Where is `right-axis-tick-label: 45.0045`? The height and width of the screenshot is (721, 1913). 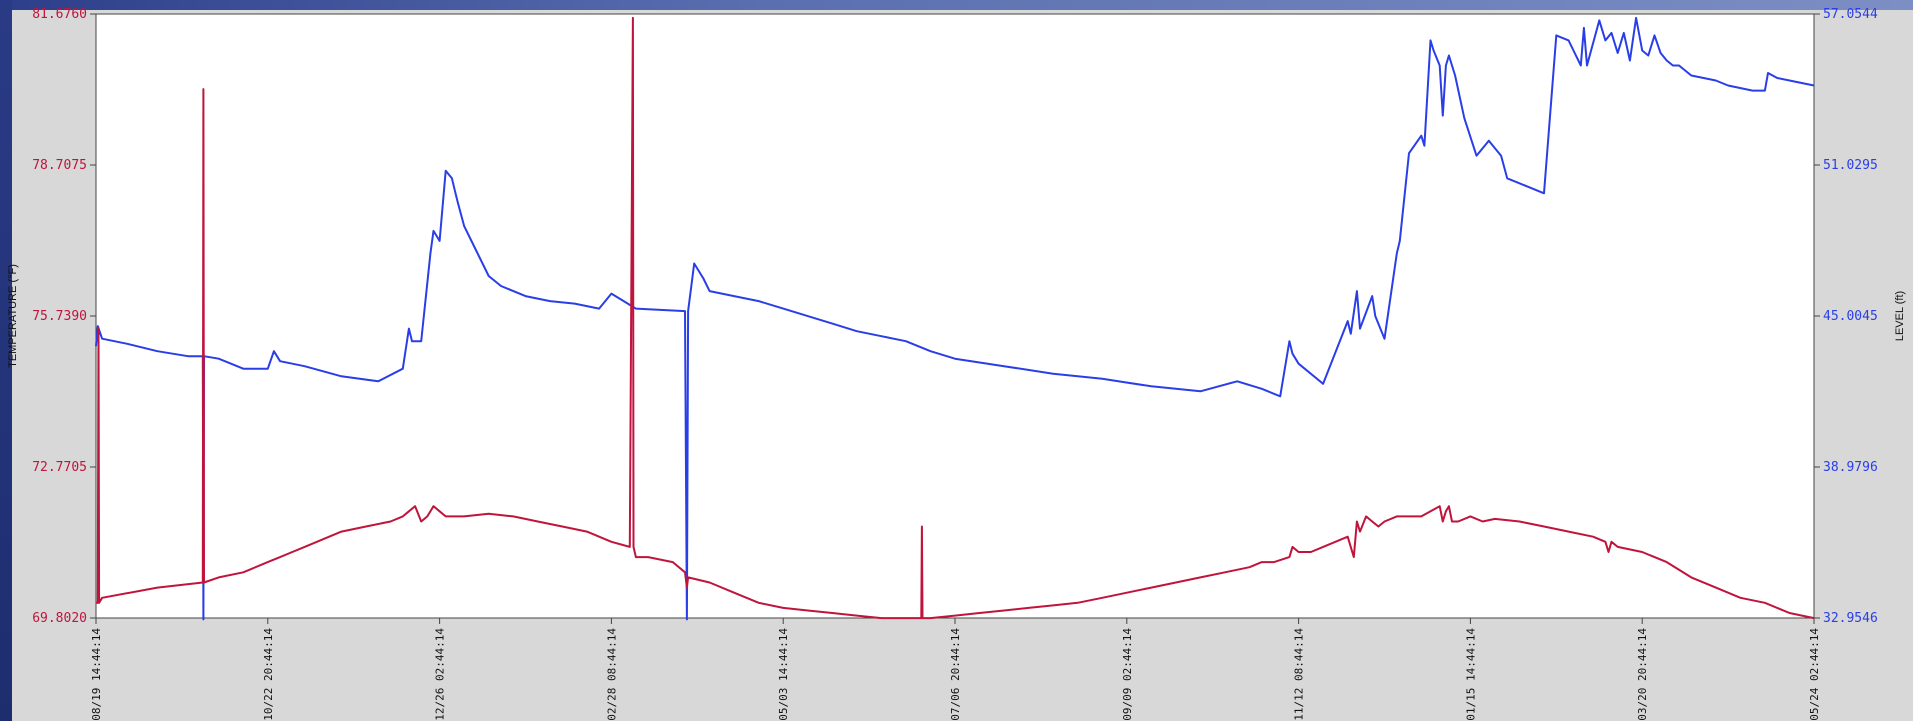 right-axis-tick-label: 45.0045 is located at coordinates (1850, 316).